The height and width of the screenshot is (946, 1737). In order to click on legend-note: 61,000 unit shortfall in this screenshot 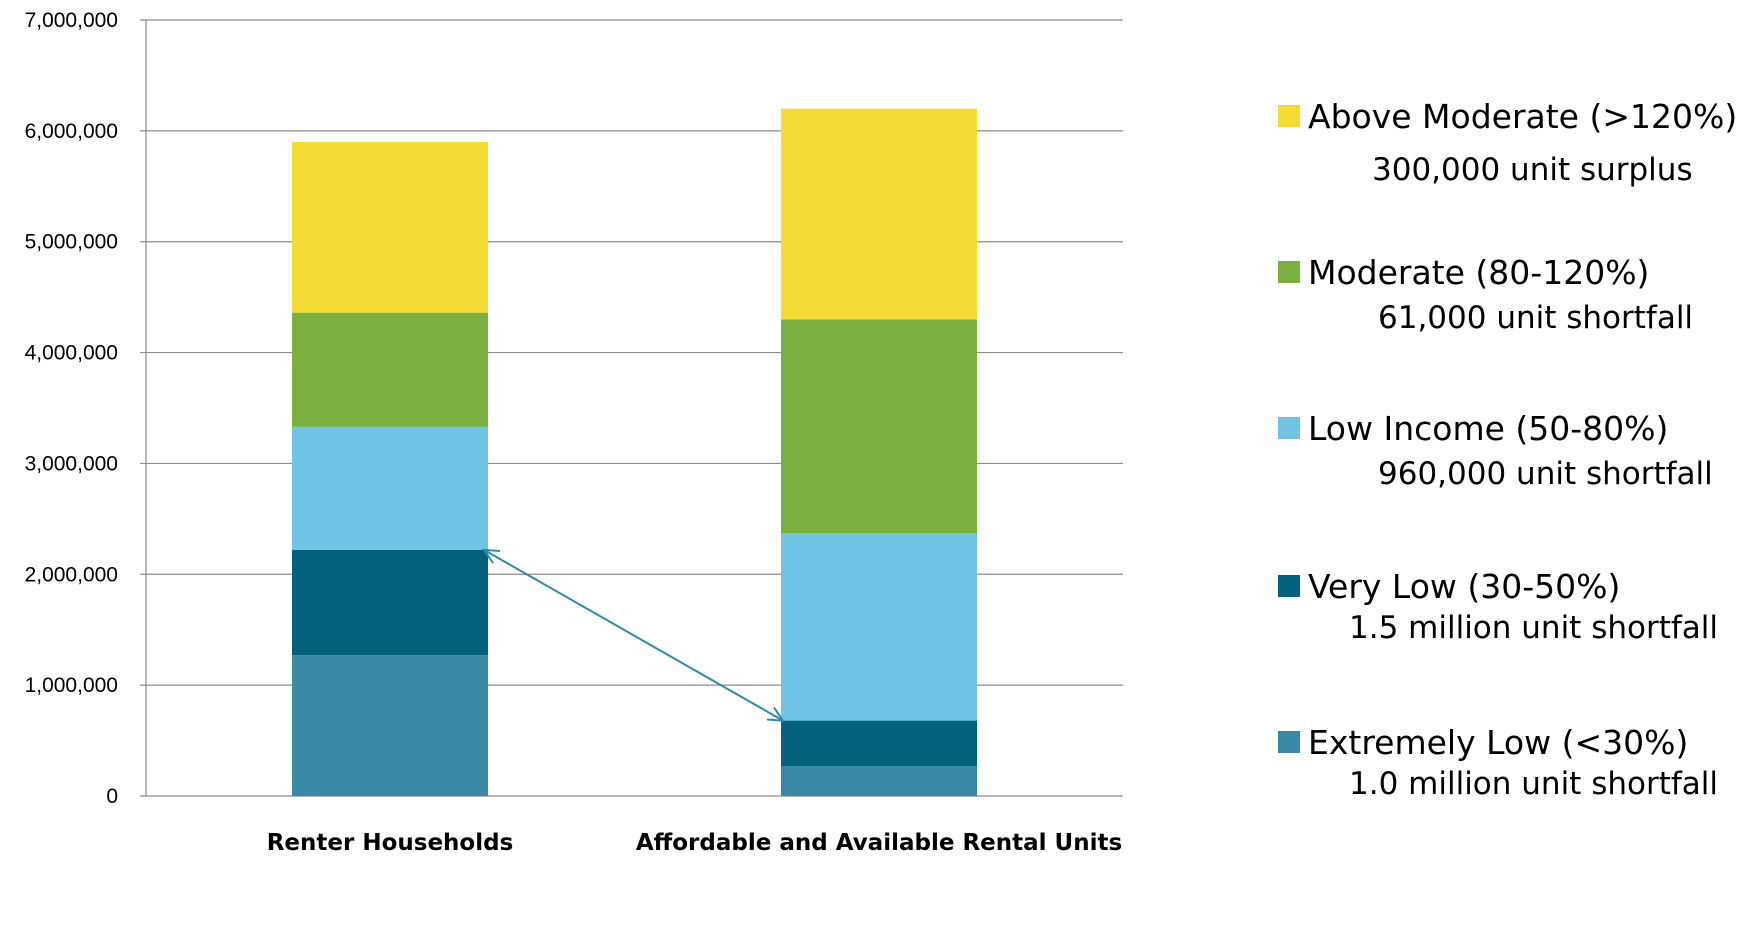, I will do `click(1536, 318)`.